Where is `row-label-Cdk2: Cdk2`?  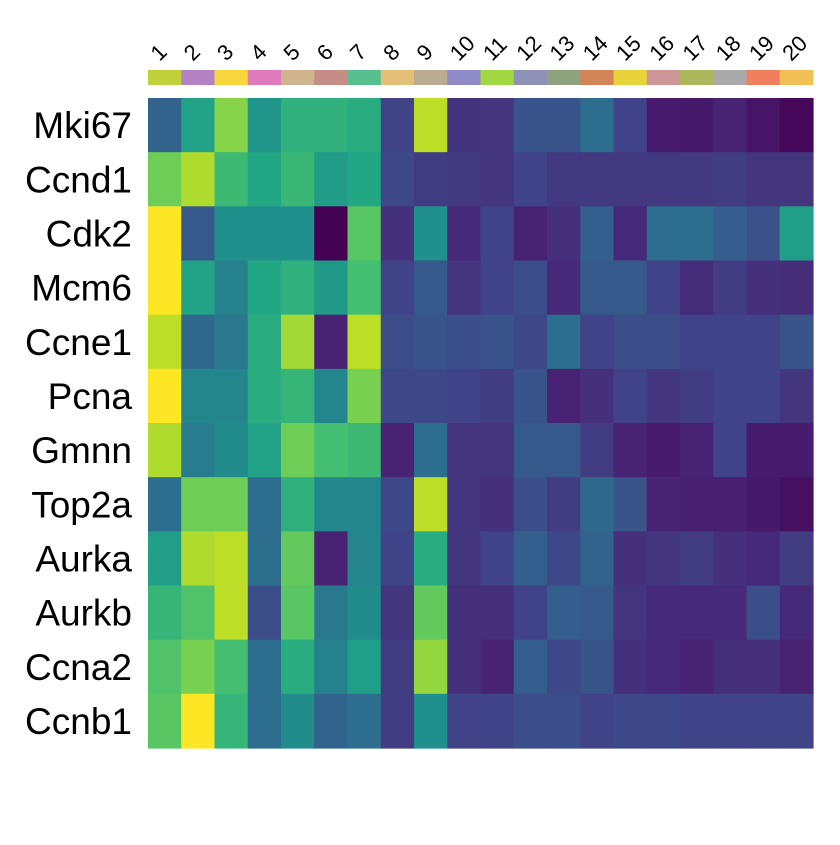
row-label-Cdk2: Cdk2 is located at coordinates (89, 233).